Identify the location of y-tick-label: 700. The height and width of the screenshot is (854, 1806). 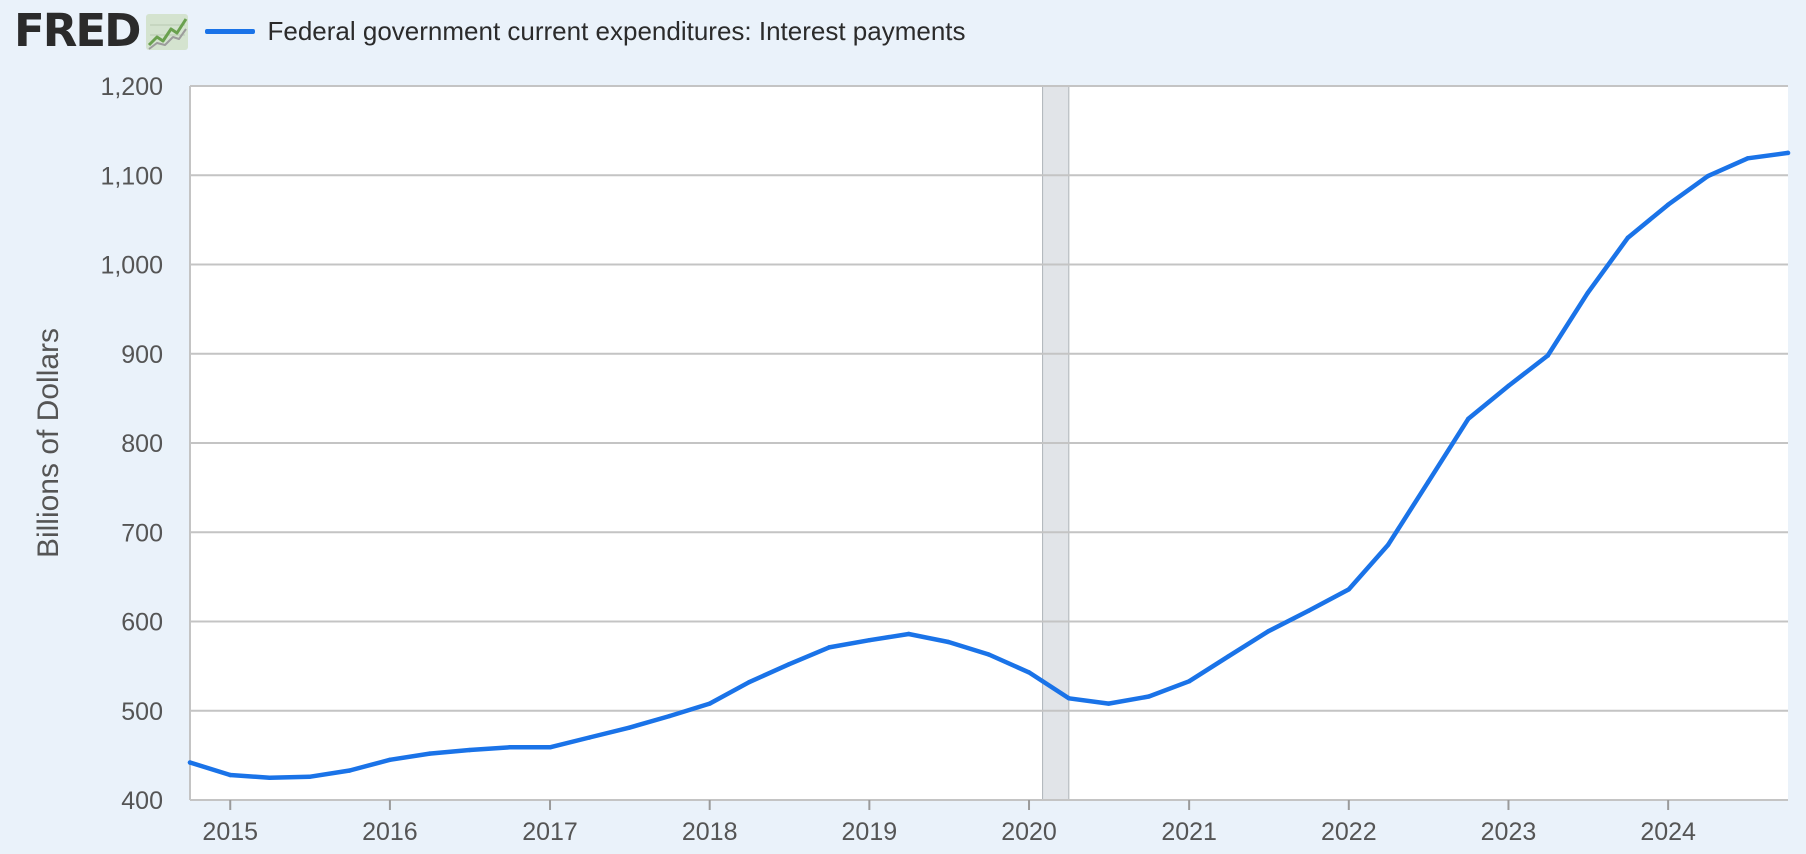
(142, 533).